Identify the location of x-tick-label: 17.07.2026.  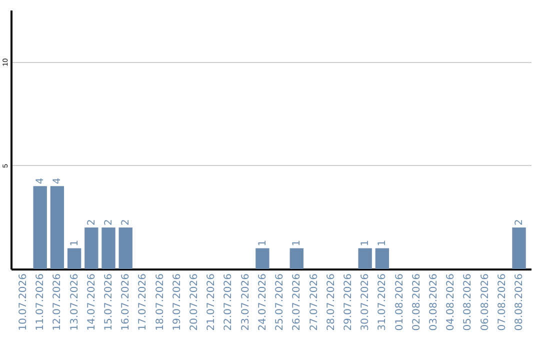
(143, 302).